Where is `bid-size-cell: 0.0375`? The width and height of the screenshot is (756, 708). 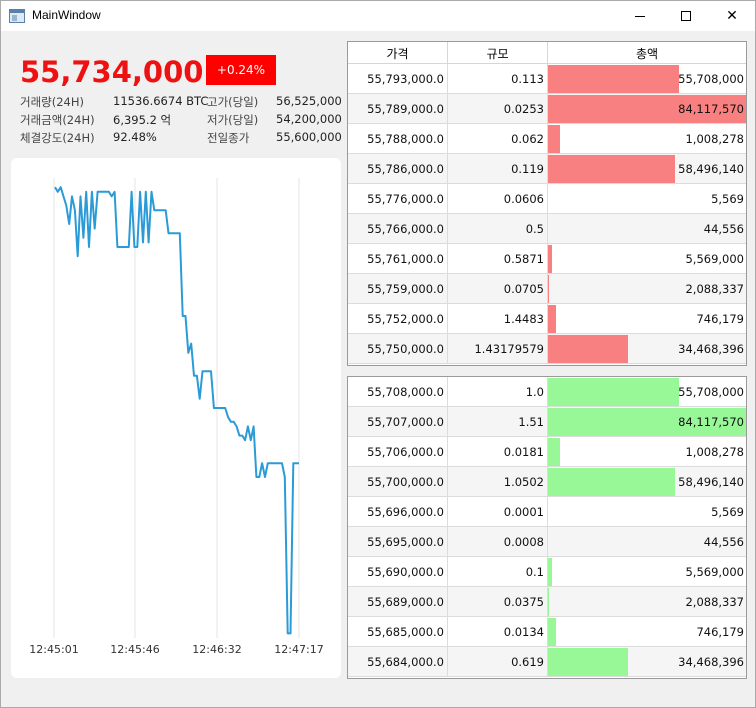 bid-size-cell: 0.0375 is located at coordinates (498, 602).